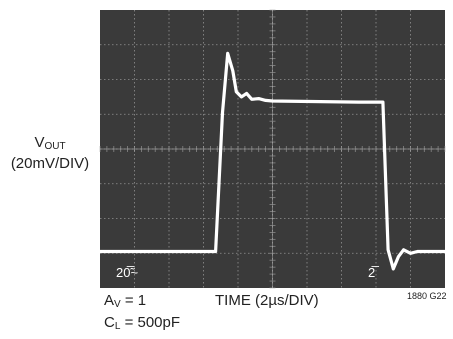 Image resolution: width=453 pixels, height=339 pixels. Describe the element at coordinates (125, 301) in the screenshot. I see `condition-gain: AV = 1` at that location.